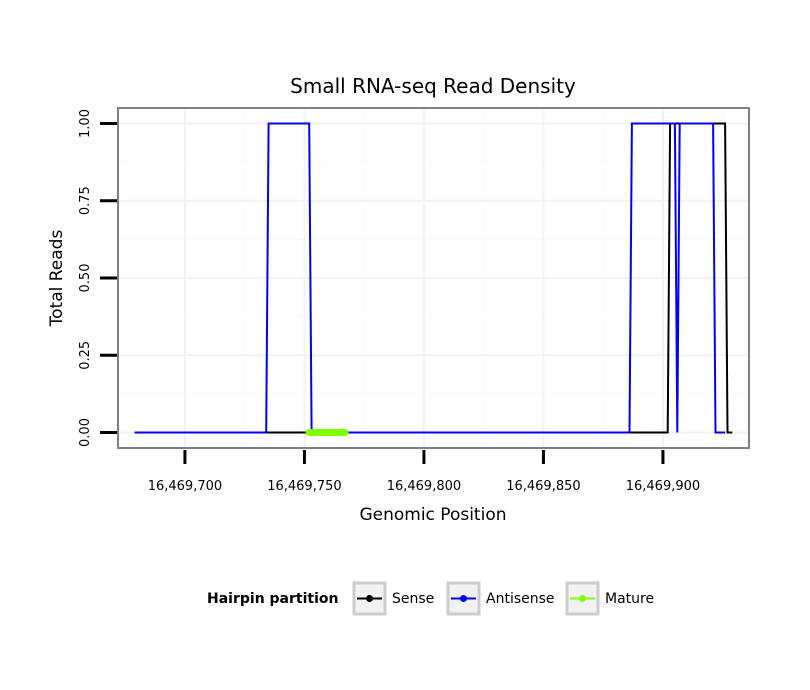  Describe the element at coordinates (85, 200) in the screenshot. I see `y-tick-label: 0.75` at that location.